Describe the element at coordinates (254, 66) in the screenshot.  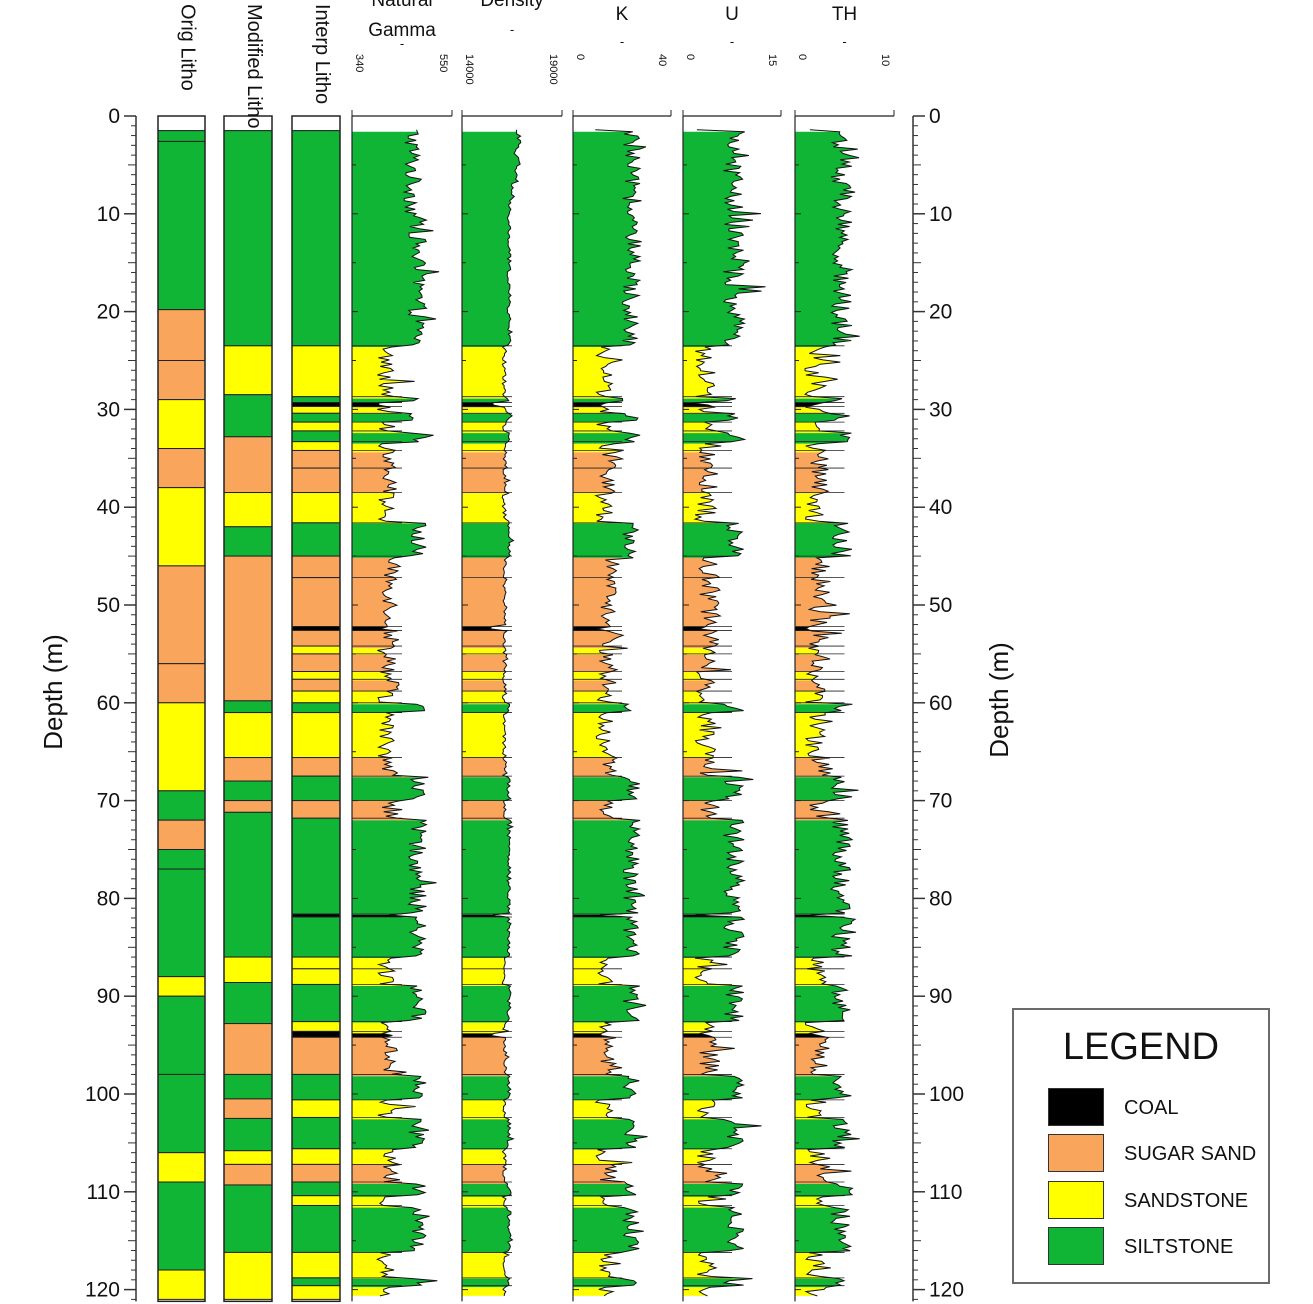
I see `litho-column-title: Modified Litho` at that location.